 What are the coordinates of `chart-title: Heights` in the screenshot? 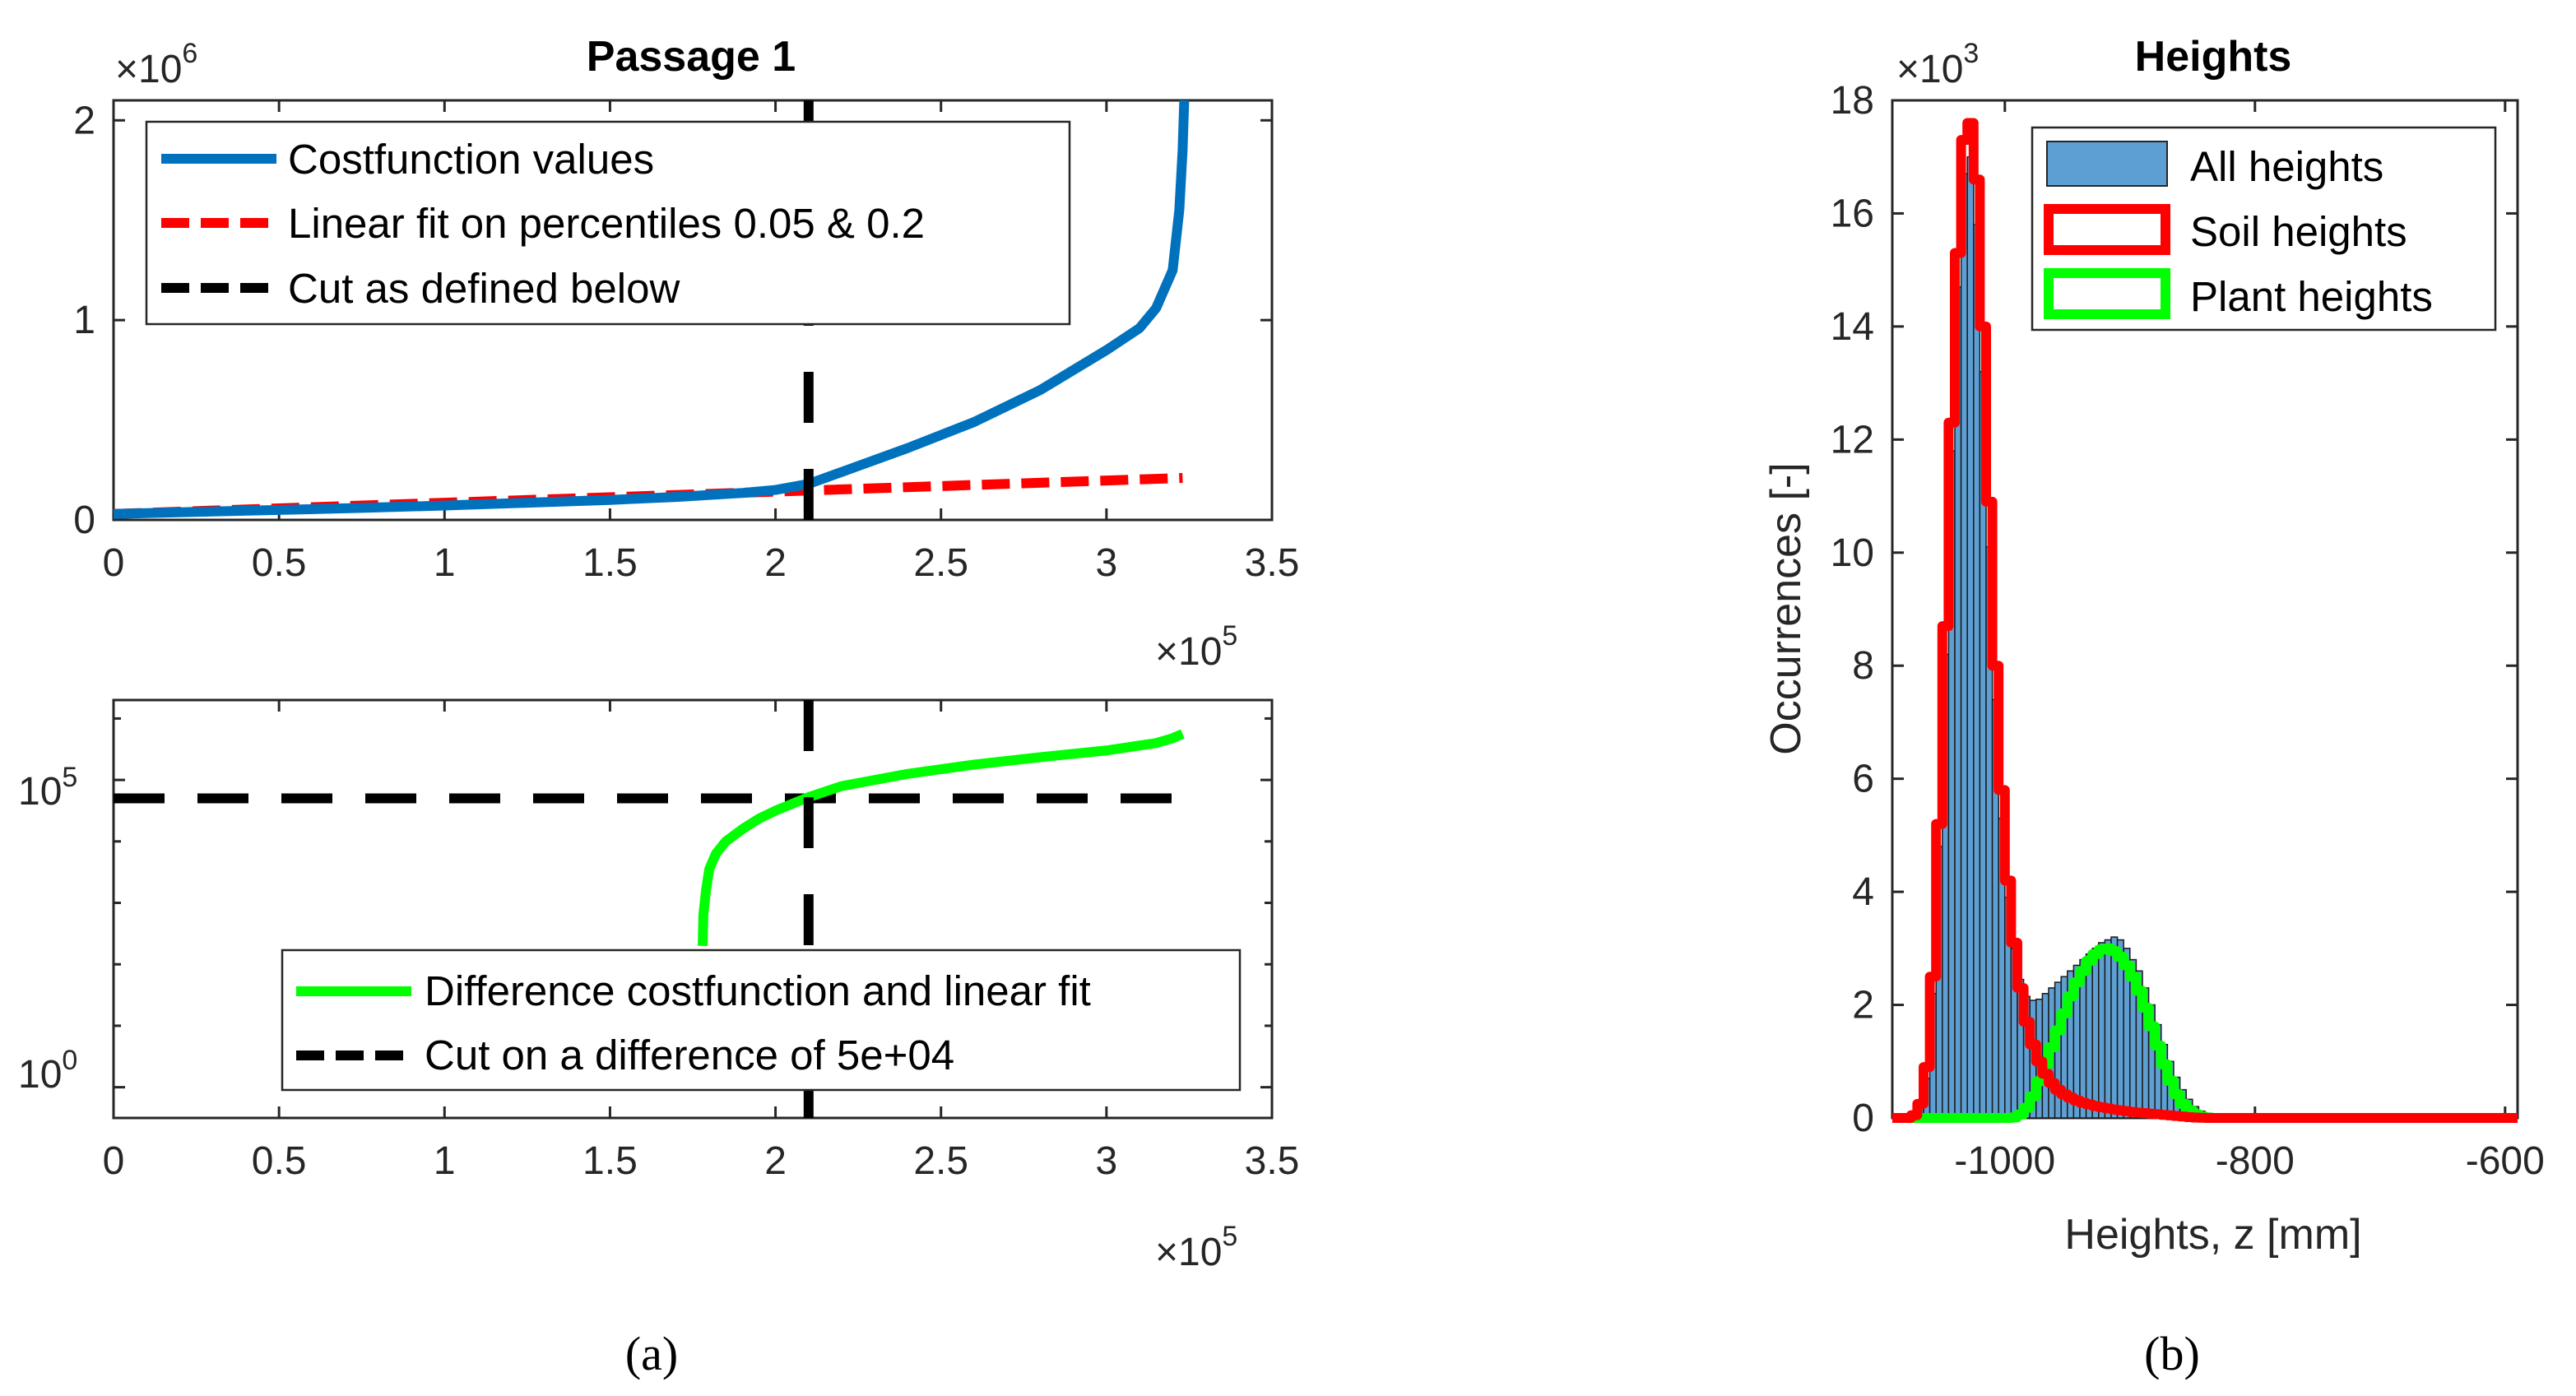 It's located at (2213, 57).